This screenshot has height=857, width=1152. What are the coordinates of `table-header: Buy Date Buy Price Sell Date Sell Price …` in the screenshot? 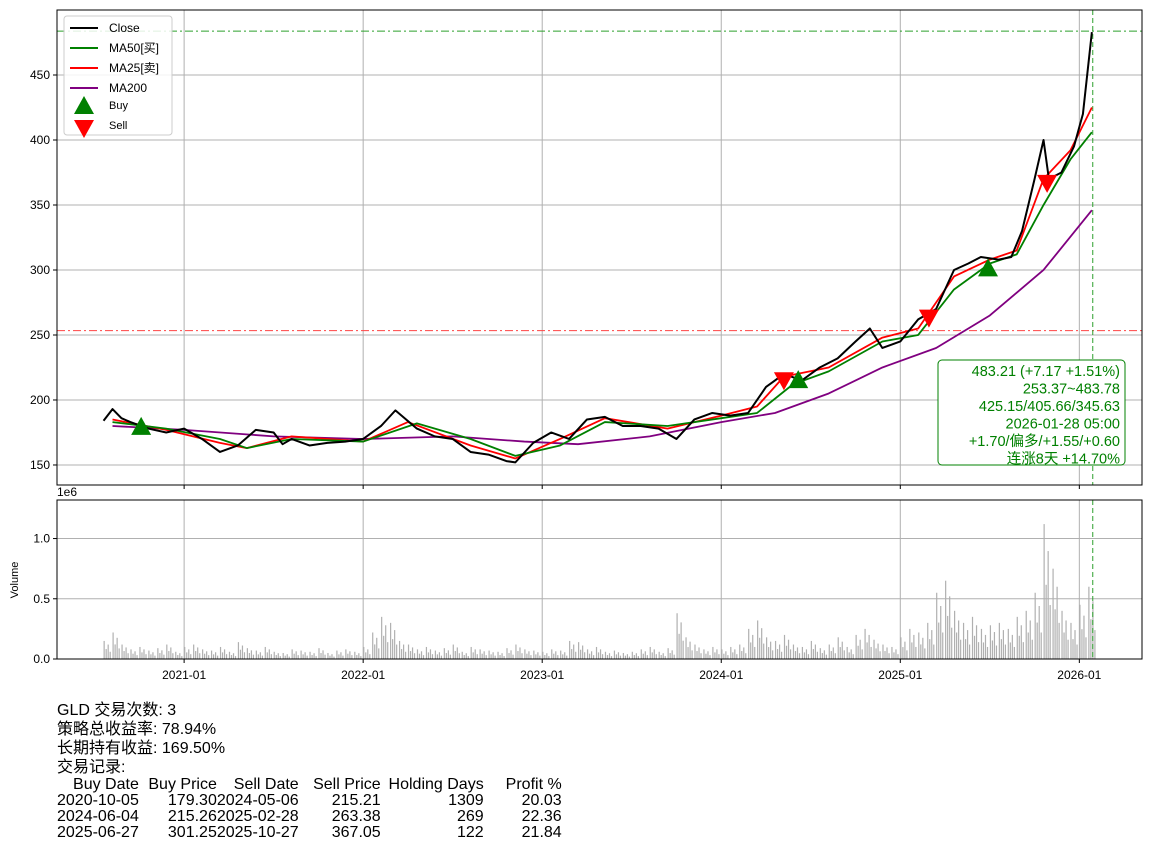 It's located at (309, 785).